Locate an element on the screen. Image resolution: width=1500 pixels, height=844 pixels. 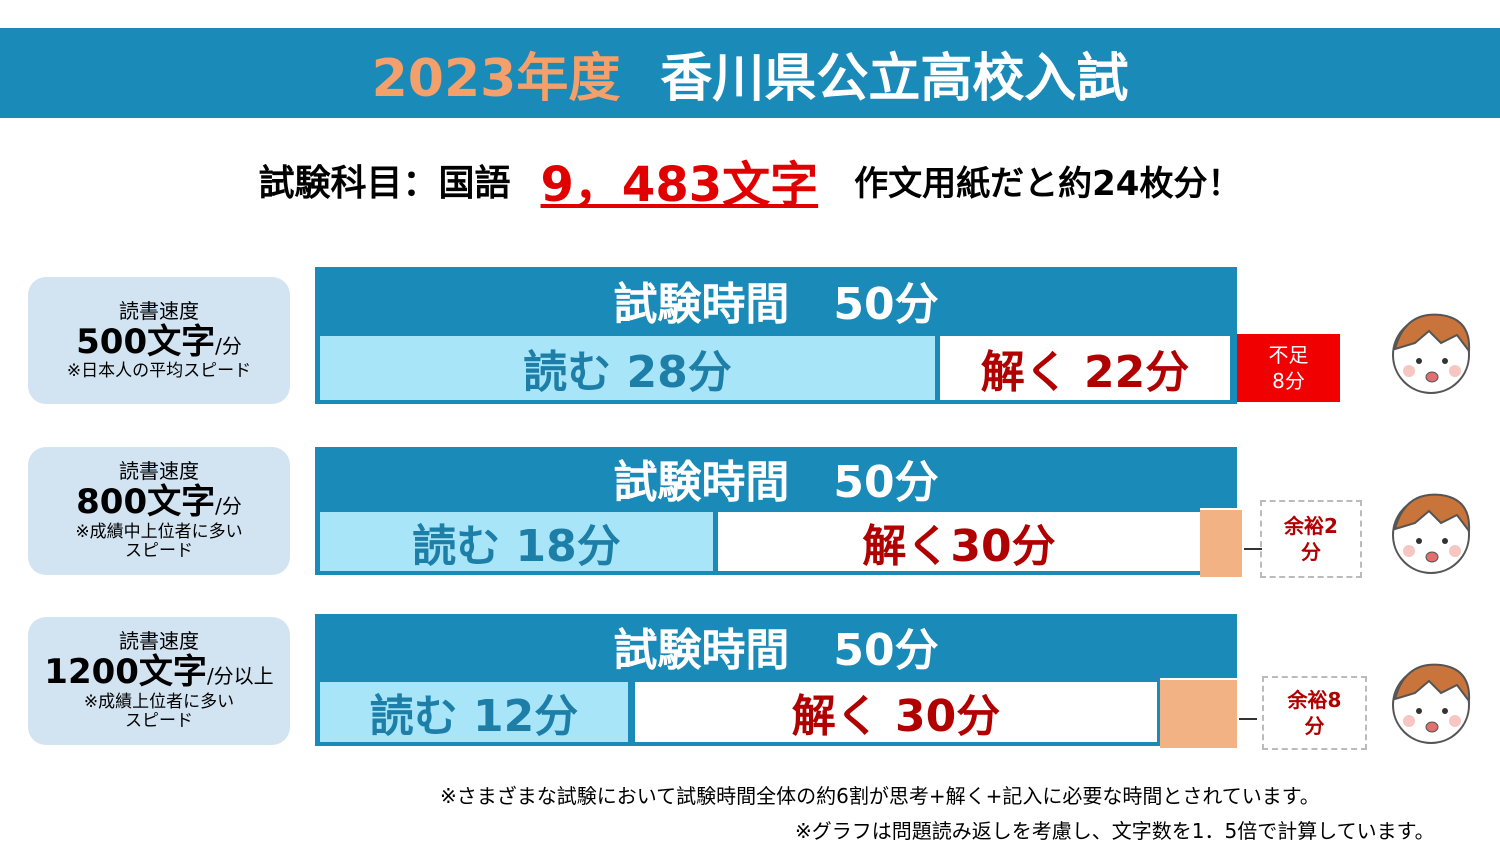
char-count: 9，483文字 is located at coordinates (679, 185).